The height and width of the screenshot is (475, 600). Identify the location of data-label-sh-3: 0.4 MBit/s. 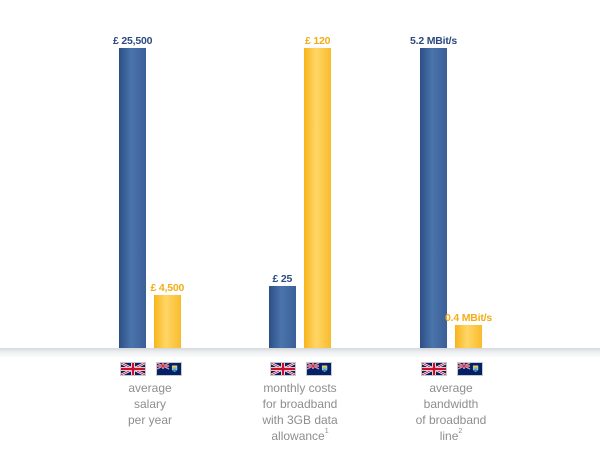
(469, 317).